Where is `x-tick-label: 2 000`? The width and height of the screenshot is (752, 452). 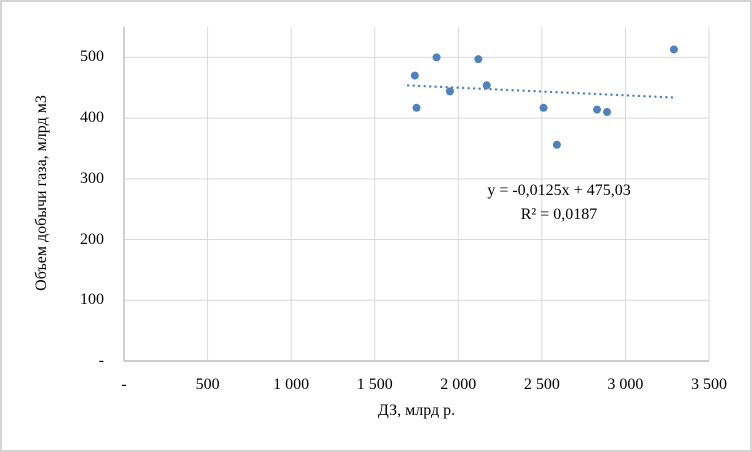
x-tick-label: 2 000 is located at coordinates (458, 384).